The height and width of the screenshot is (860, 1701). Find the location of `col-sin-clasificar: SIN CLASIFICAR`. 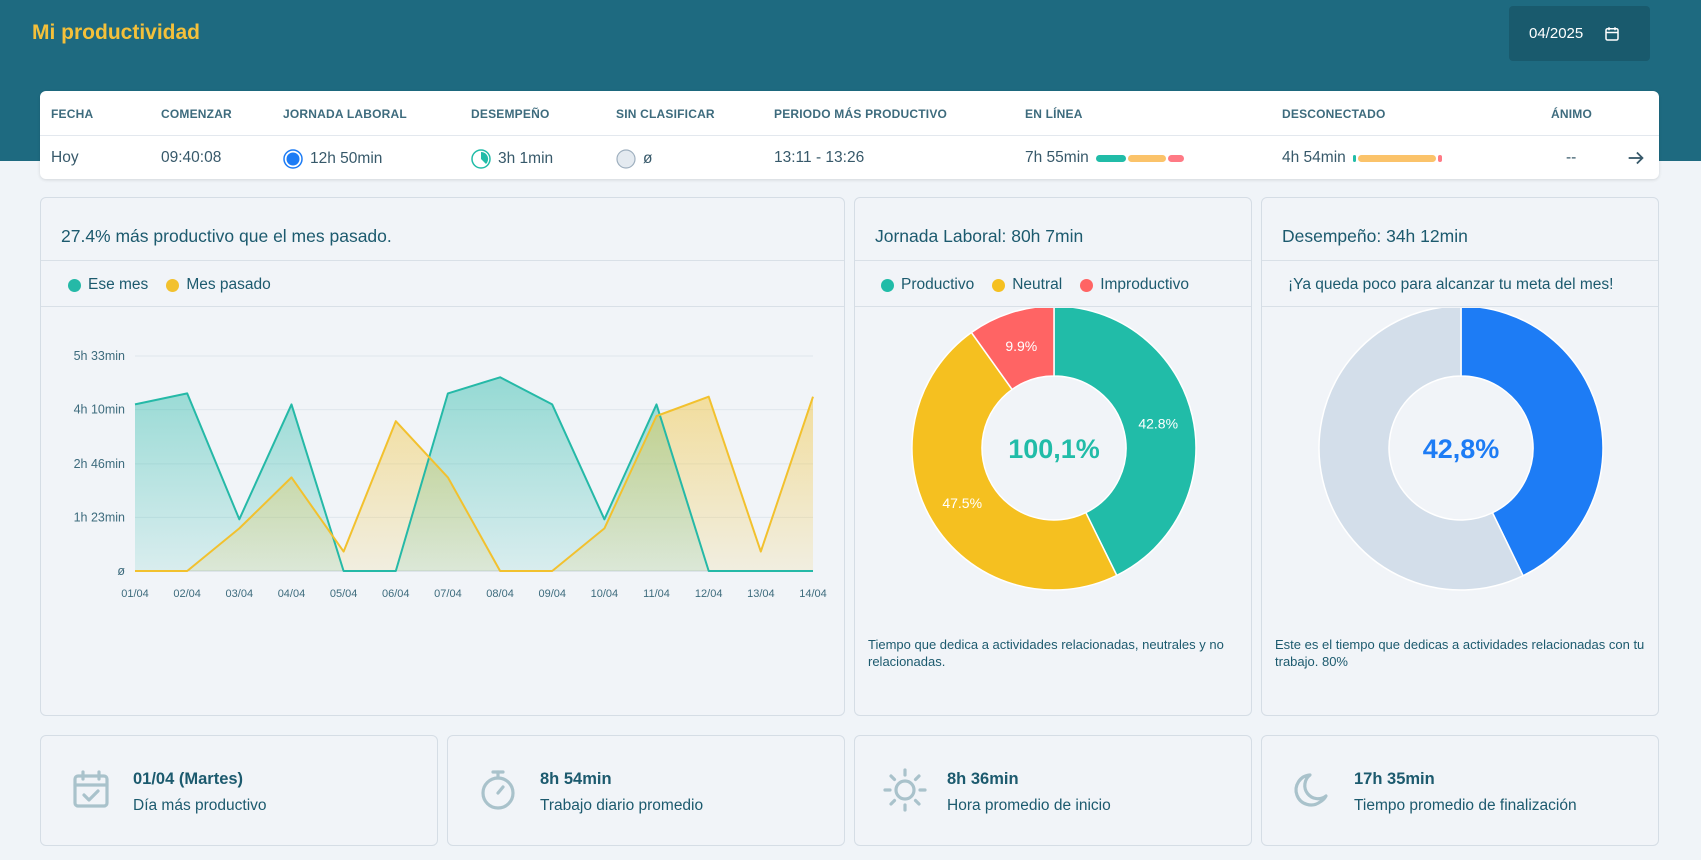

col-sin-clasificar: SIN CLASIFICAR is located at coordinates (665, 114).